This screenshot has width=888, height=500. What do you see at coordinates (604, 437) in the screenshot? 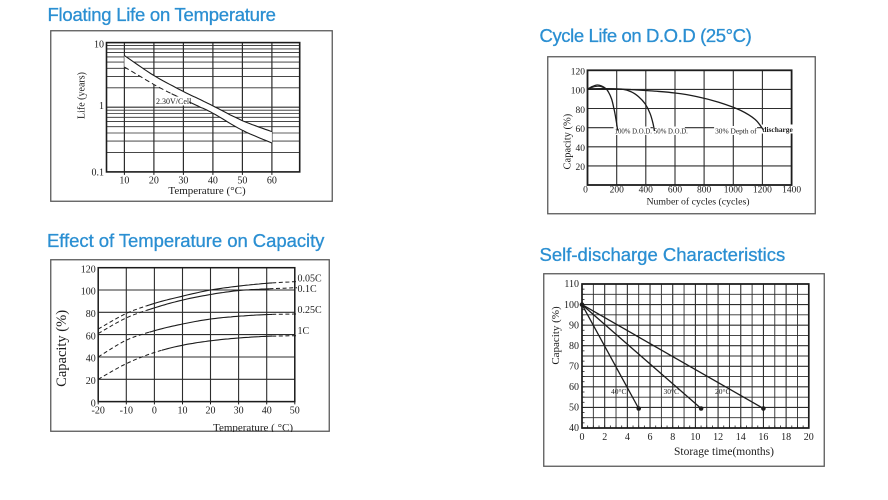
I see `svg-text: 2` at bounding box center [604, 437].